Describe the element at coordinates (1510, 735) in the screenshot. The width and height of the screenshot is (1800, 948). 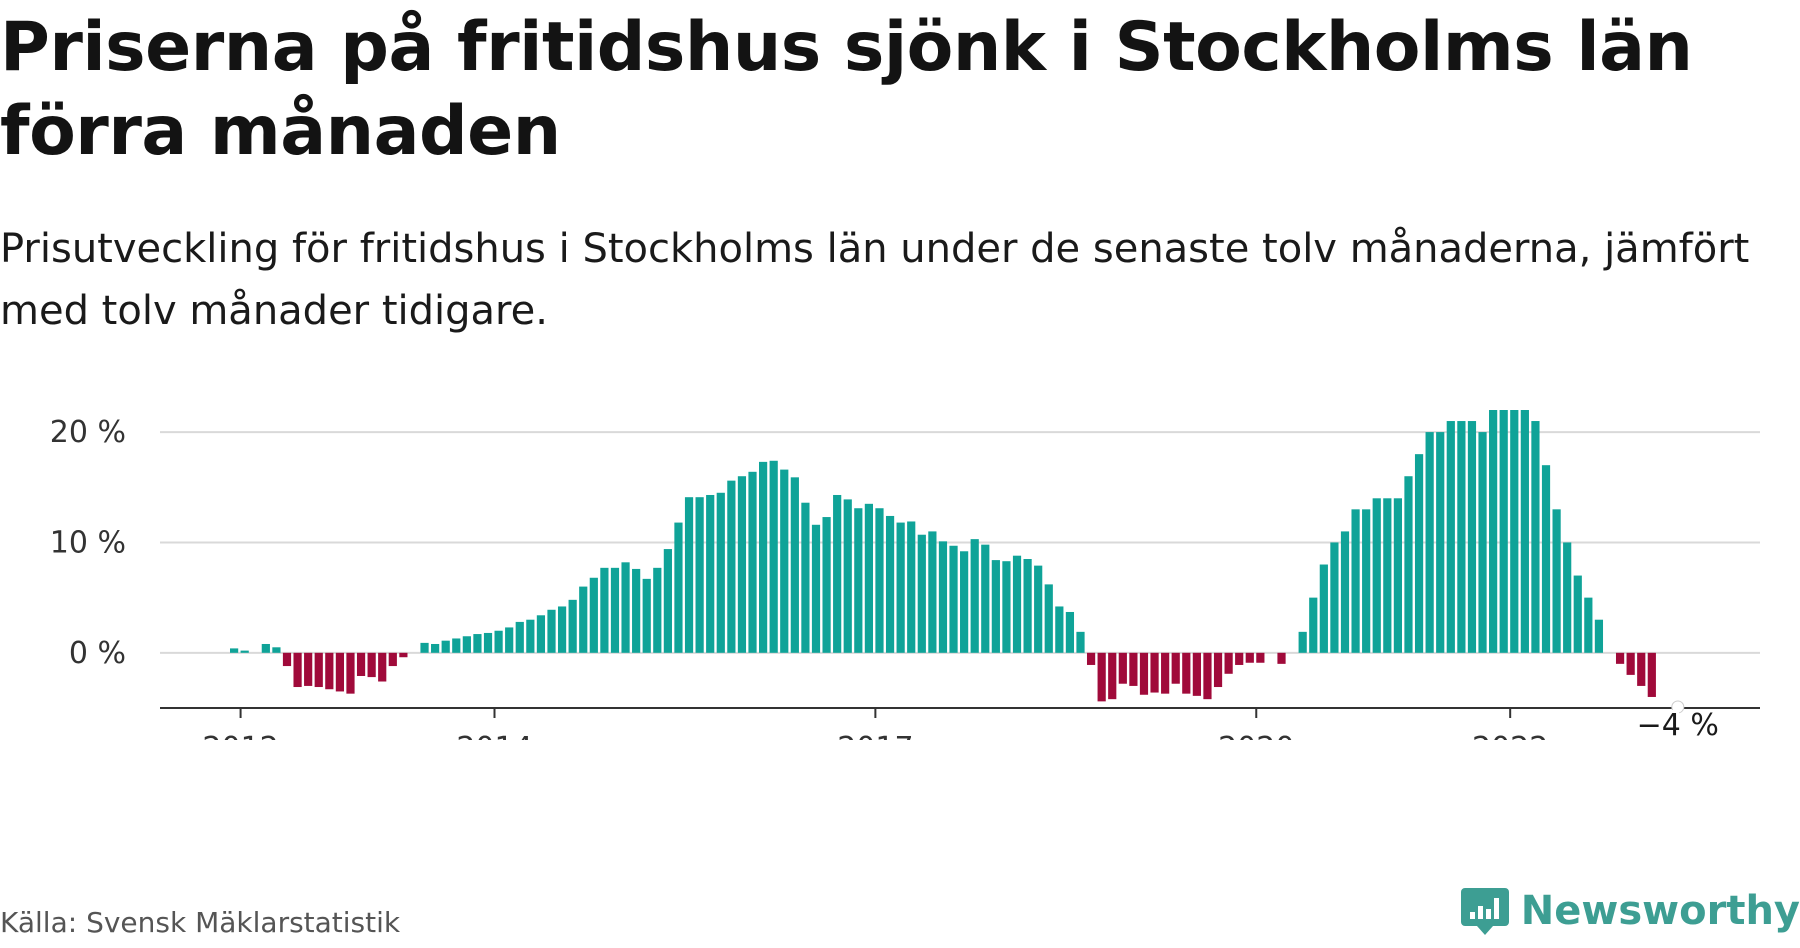
I see `x-tick-label: 2022` at that location.